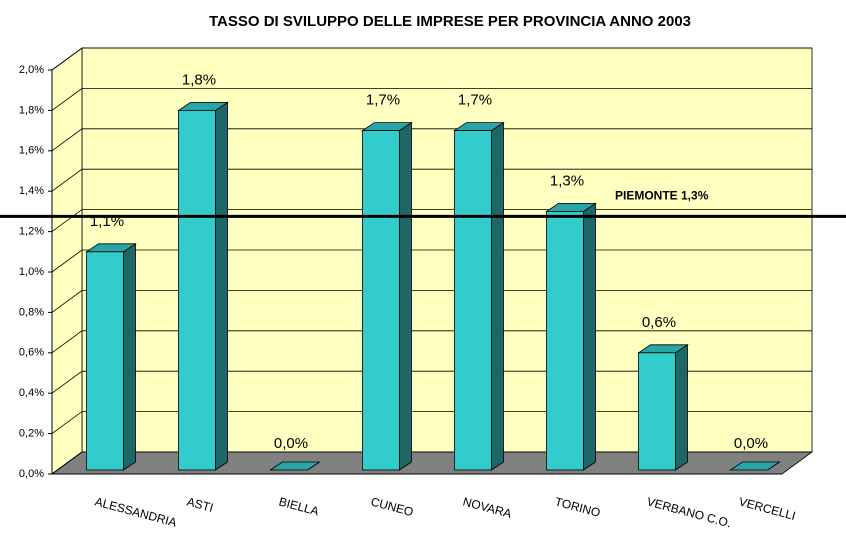  What do you see at coordinates (31, 110) in the screenshot?
I see `y-tick-label: 1,8%` at bounding box center [31, 110].